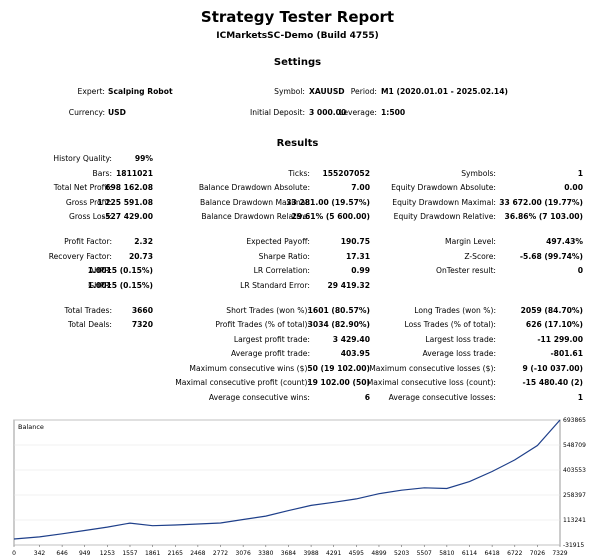  What do you see at coordinates (541, 202) in the screenshot?
I see `eq-dd-max-value: 33 672.00 (19.77%)` at bounding box center [541, 202].